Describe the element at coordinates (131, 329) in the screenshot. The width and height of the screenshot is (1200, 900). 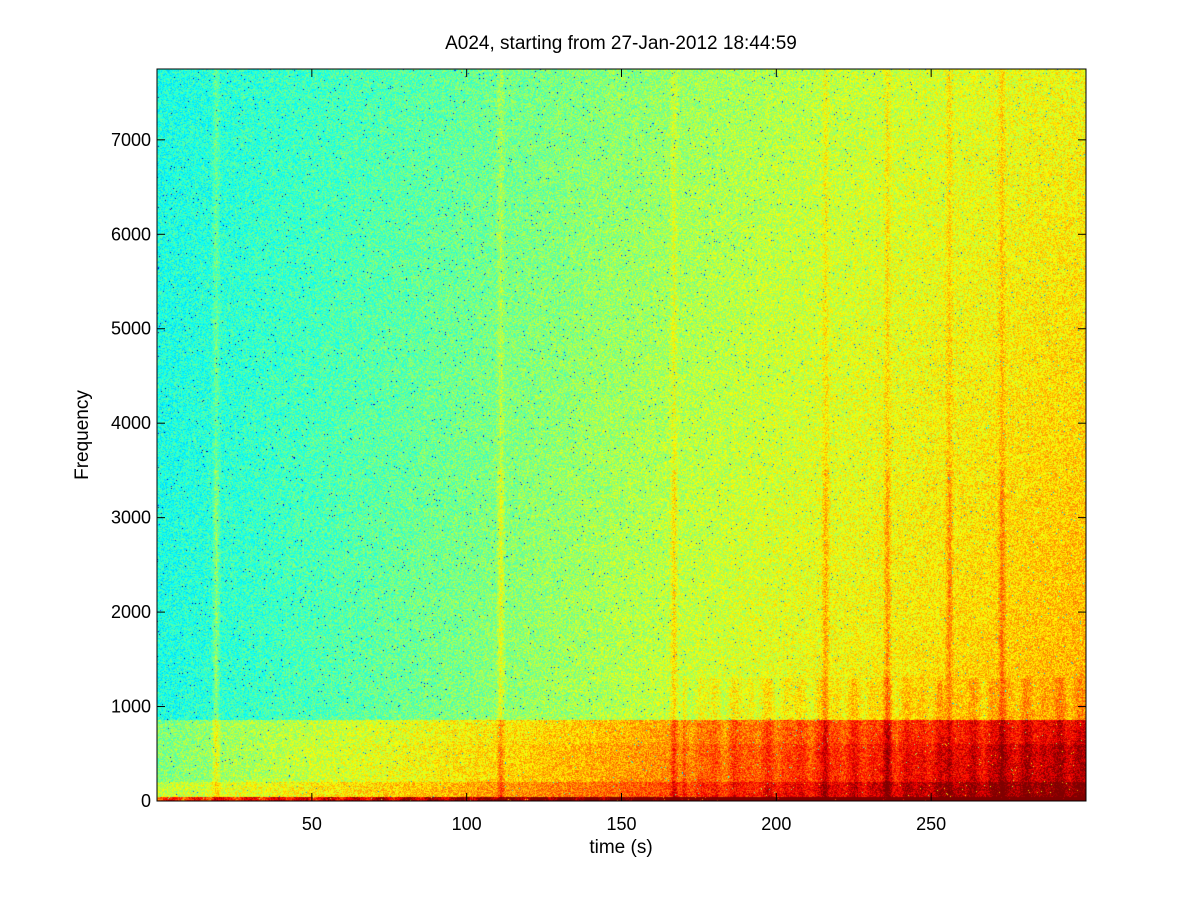
I see `y-tick-label: 5000` at that location.